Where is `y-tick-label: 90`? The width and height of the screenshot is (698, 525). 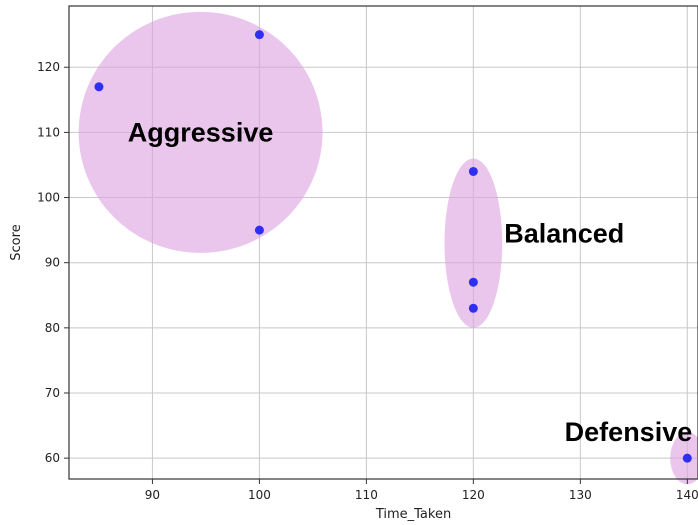 y-tick-label: 90 is located at coordinates (52, 263).